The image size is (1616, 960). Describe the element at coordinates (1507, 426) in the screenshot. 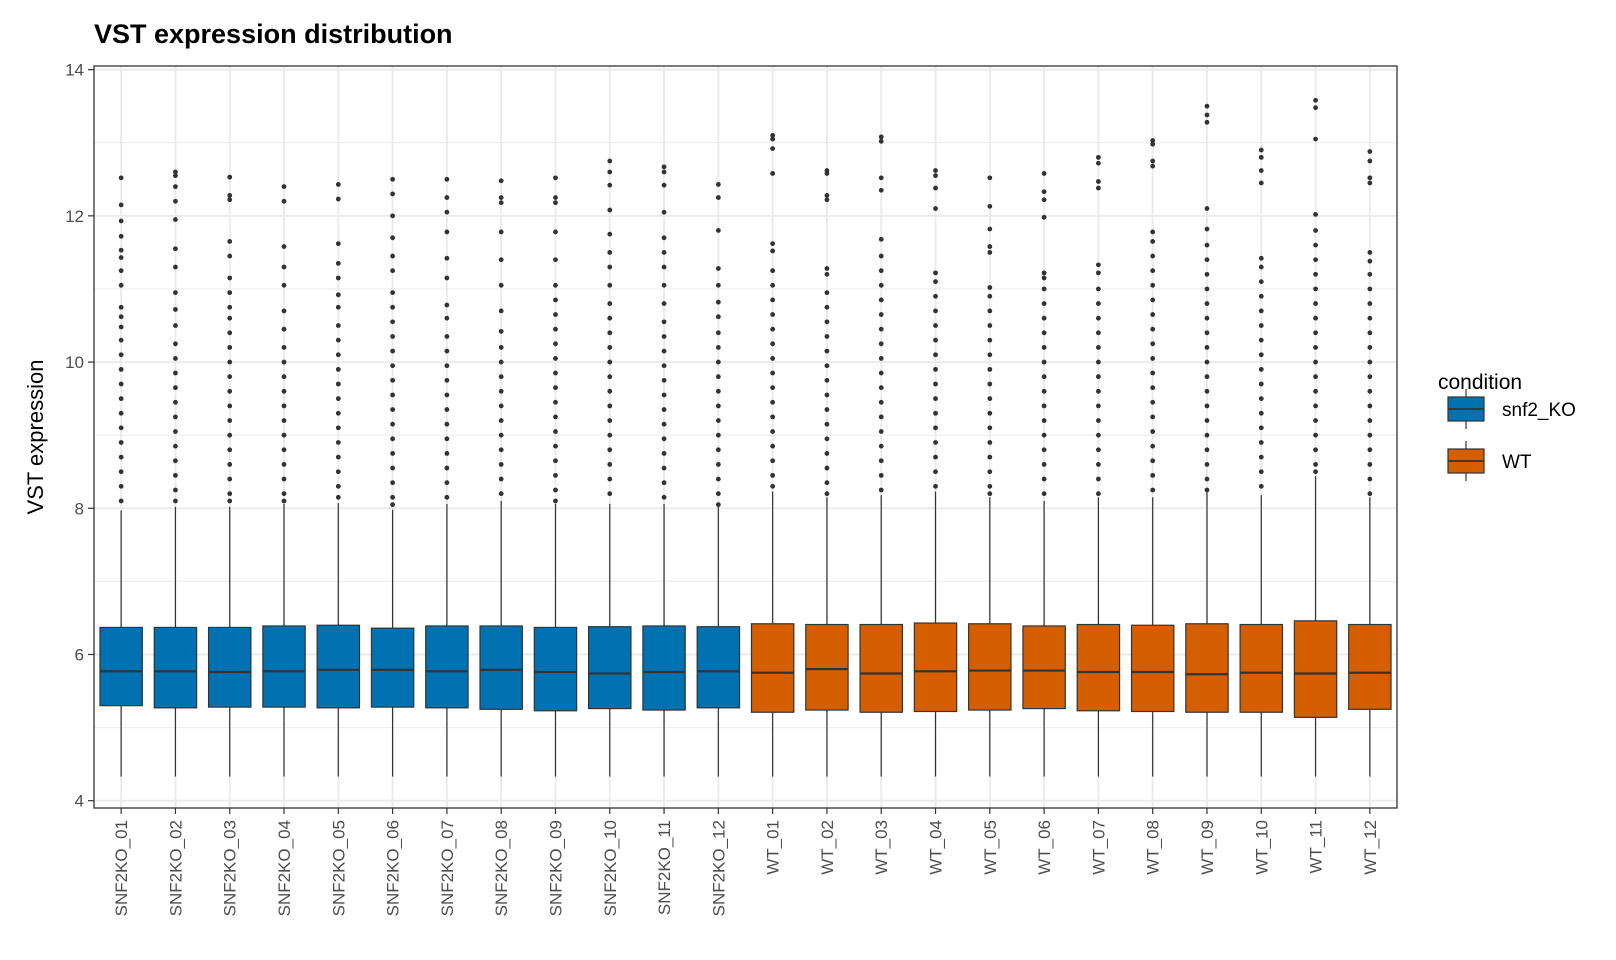

I see `legend: condition snf2_KO WT` at that location.